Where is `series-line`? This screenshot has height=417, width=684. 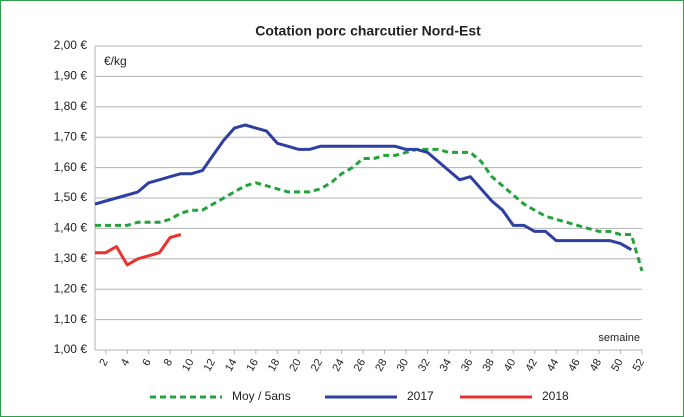 series-line is located at coordinates (138, 250).